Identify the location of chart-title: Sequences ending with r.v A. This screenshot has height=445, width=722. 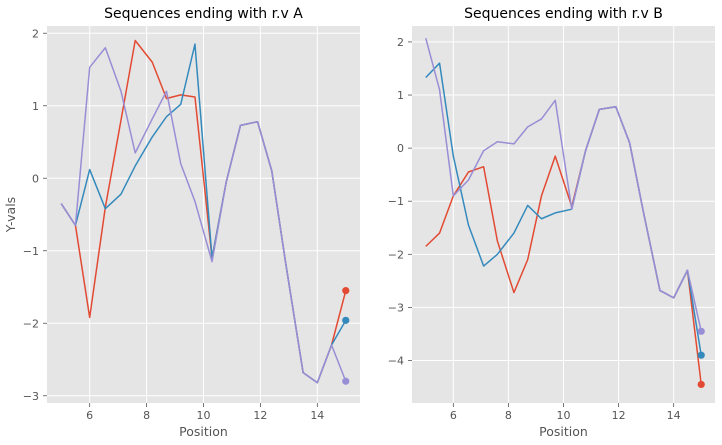
(203, 14).